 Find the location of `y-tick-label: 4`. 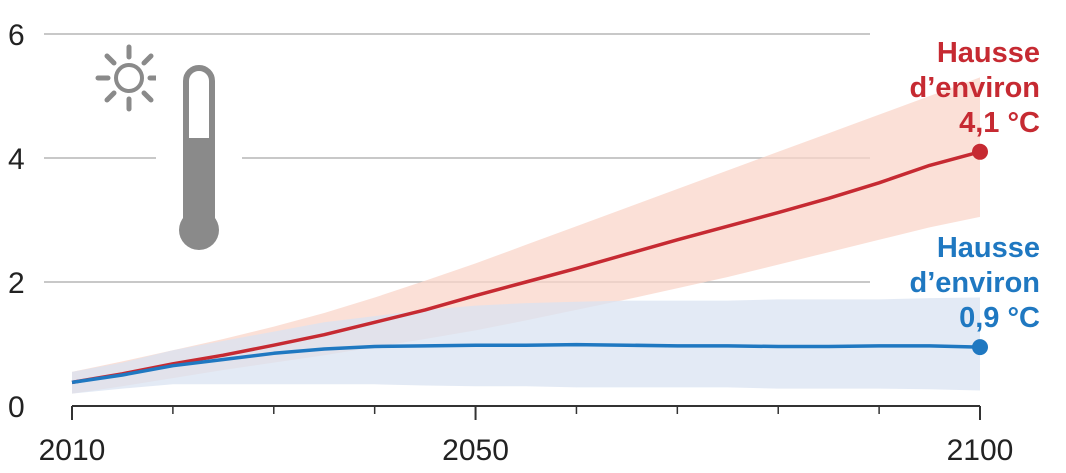

y-tick-label: 4 is located at coordinates (16, 159).